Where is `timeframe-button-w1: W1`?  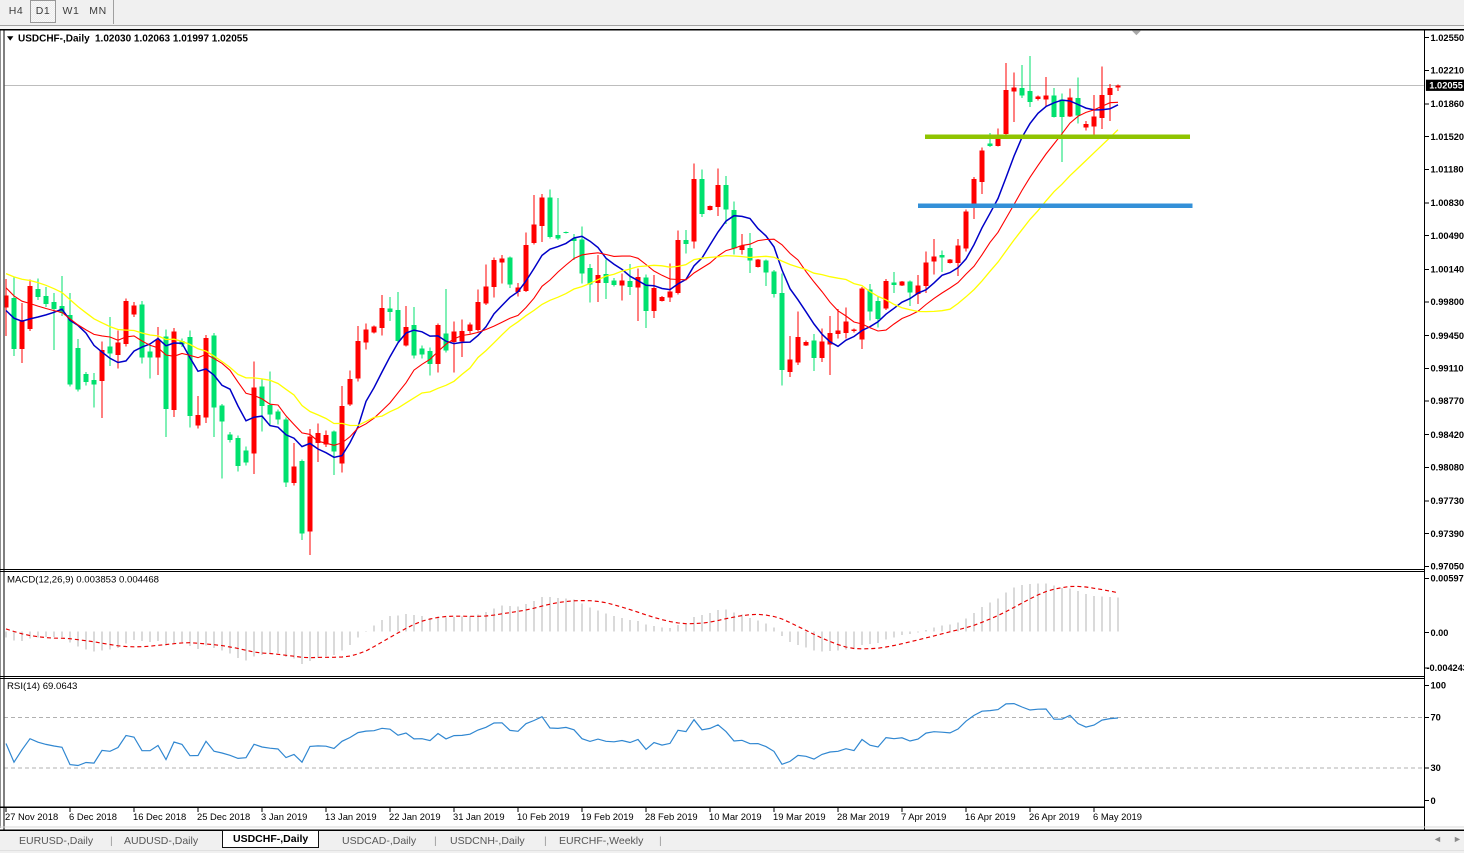
timeframe-button-w1: W1 is located at coordinates (71, 11).